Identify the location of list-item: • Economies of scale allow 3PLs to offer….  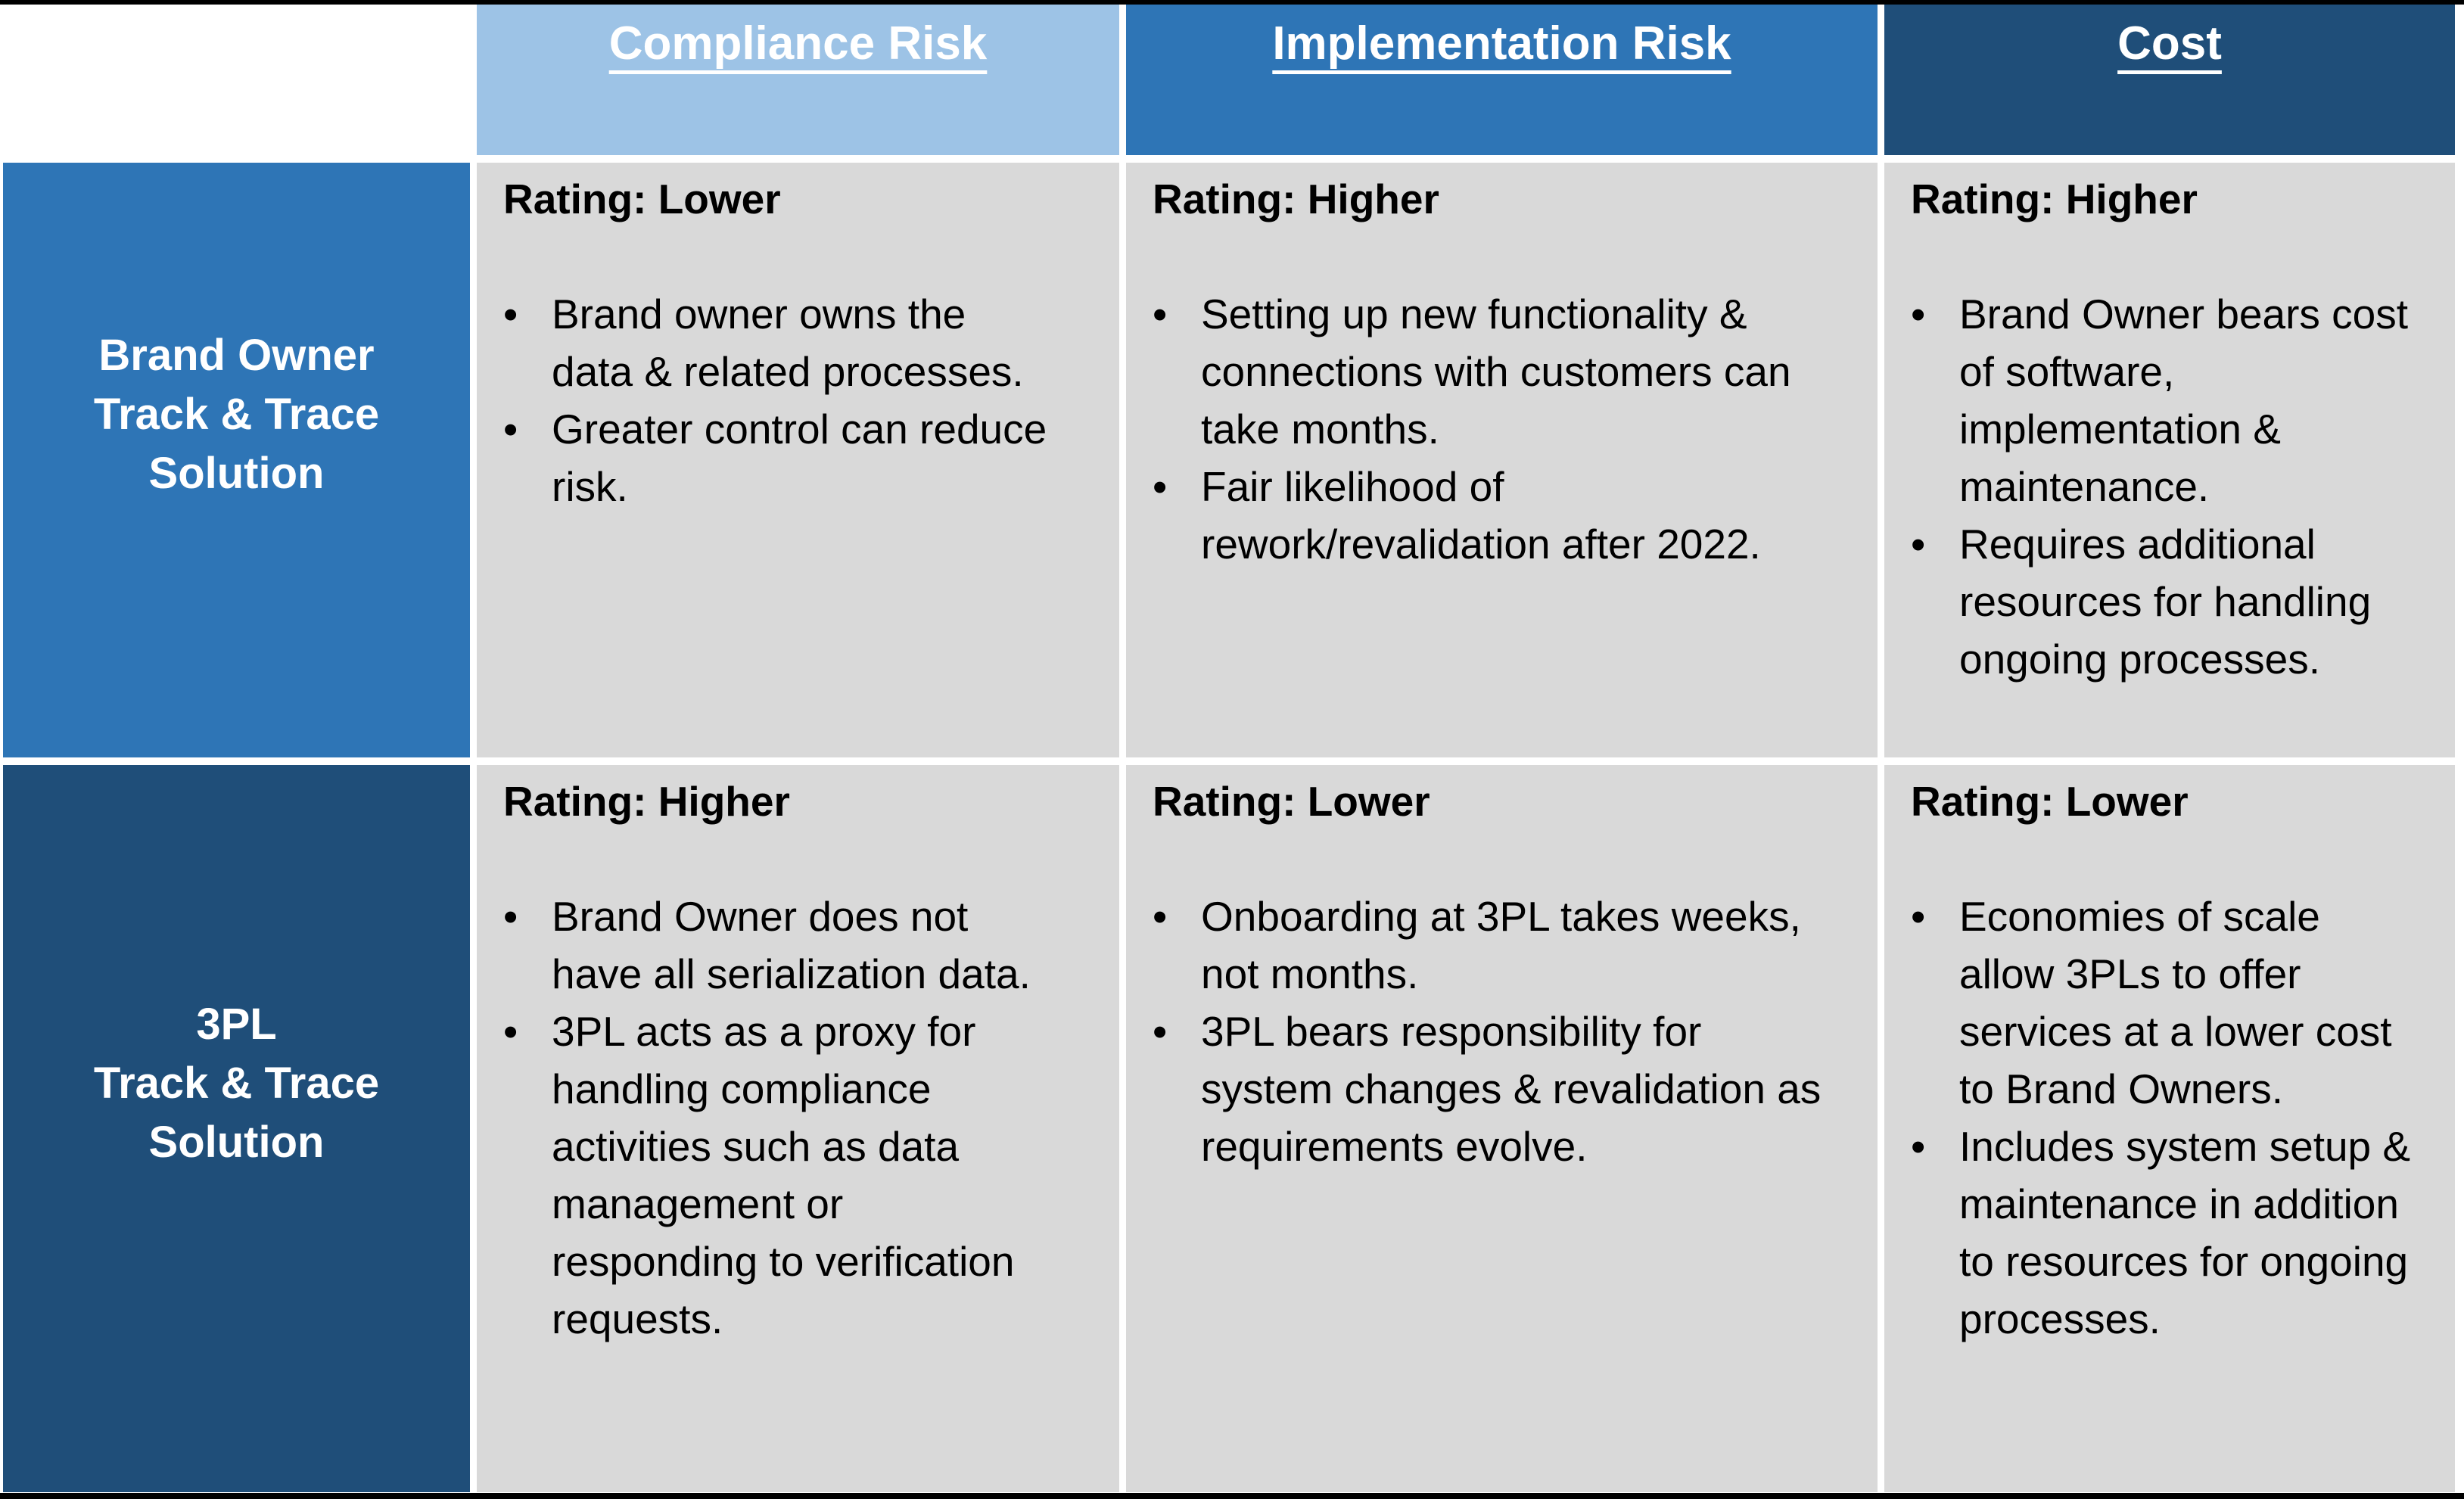
(2174, 1003).